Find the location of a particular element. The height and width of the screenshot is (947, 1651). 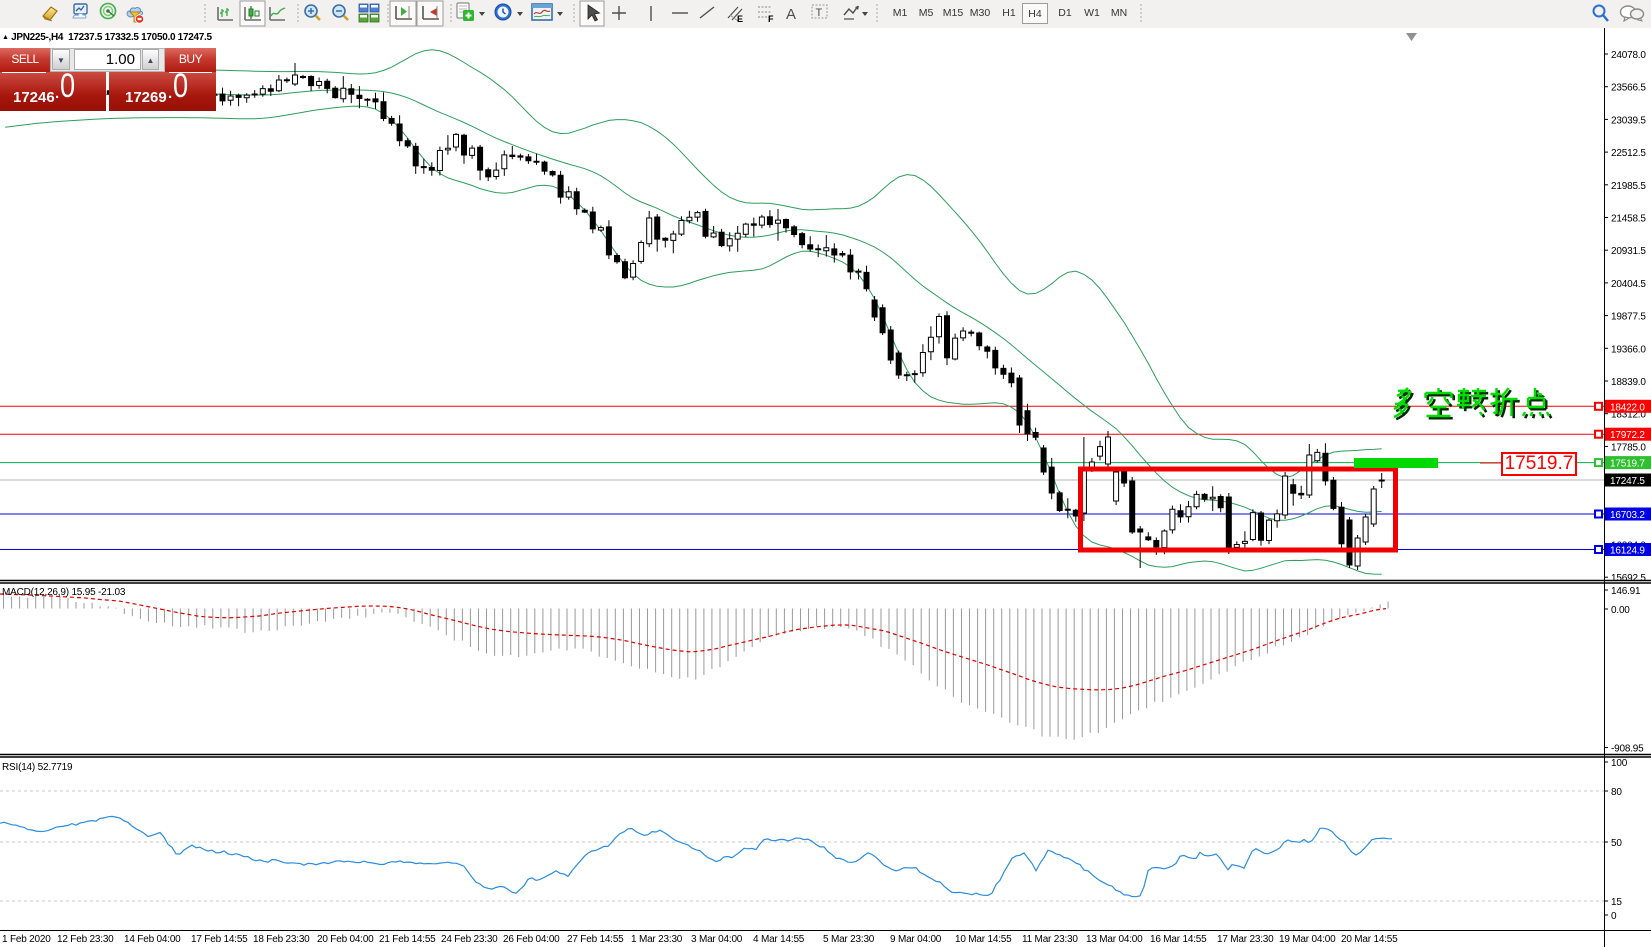

svg-text: 19877.5 is located at coordinates (1628, 317).